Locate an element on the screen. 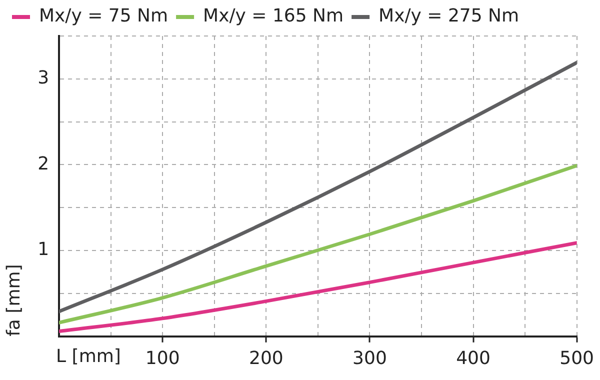  legend-label: Mx/y = 275 Nm is located at coordinates (449, 16).